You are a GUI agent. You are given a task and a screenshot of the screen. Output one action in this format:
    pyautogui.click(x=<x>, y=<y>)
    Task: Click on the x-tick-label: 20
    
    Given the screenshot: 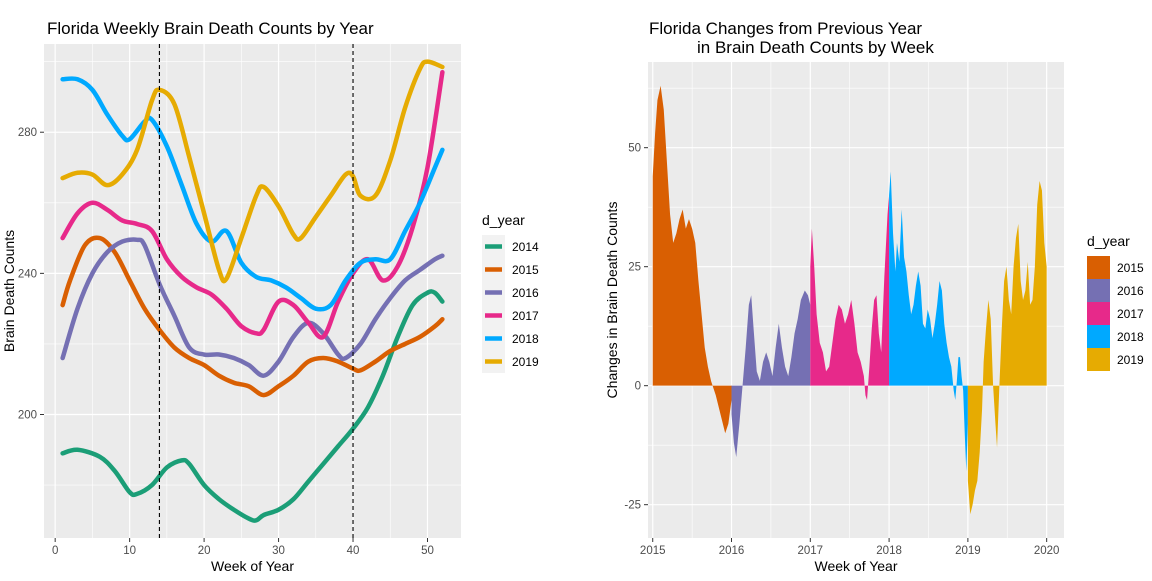 What is the action you would take?
    pyautogui.click(x=204, y=551)
    